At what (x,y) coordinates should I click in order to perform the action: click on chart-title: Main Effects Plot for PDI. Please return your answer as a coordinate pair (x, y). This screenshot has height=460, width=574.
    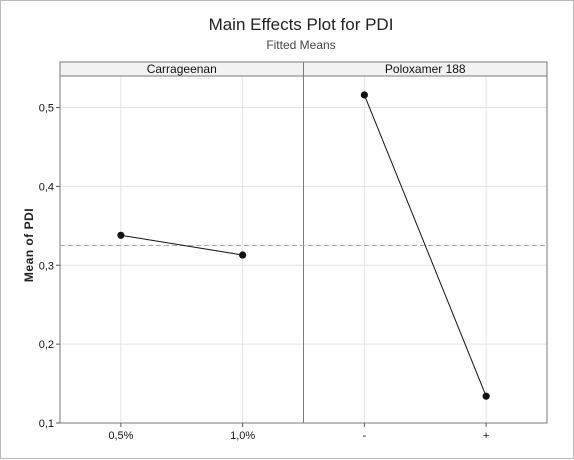
    Looking at the image, I should click on (301, 24).